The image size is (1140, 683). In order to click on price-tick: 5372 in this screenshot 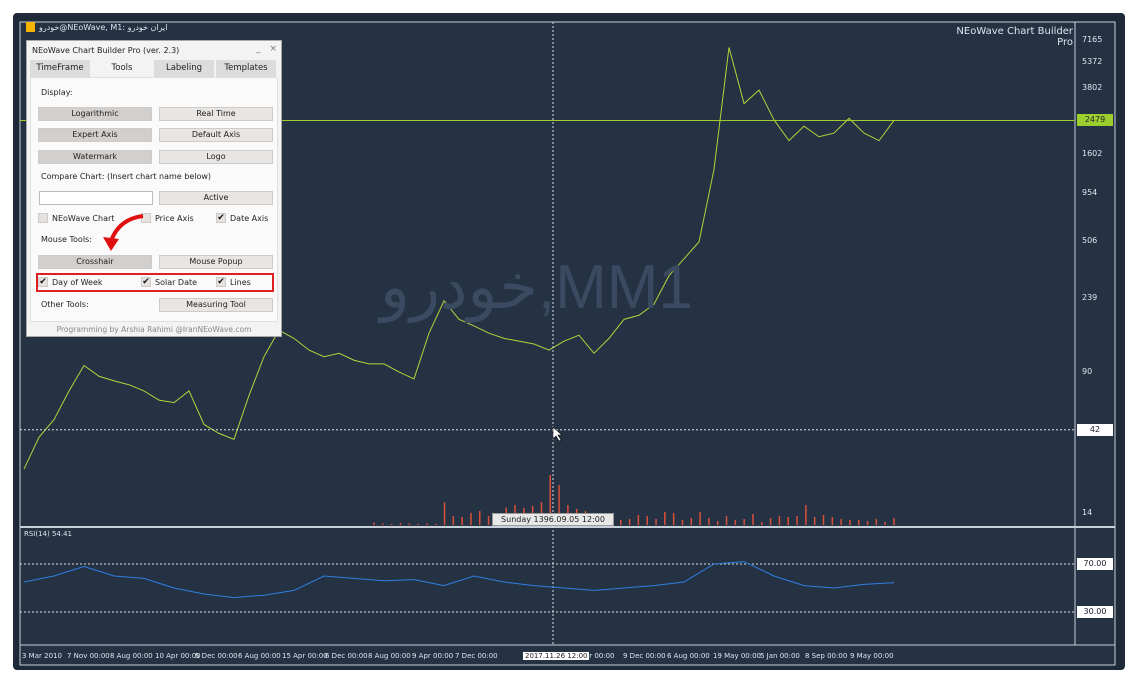, I will do `click(1092, 61)`.